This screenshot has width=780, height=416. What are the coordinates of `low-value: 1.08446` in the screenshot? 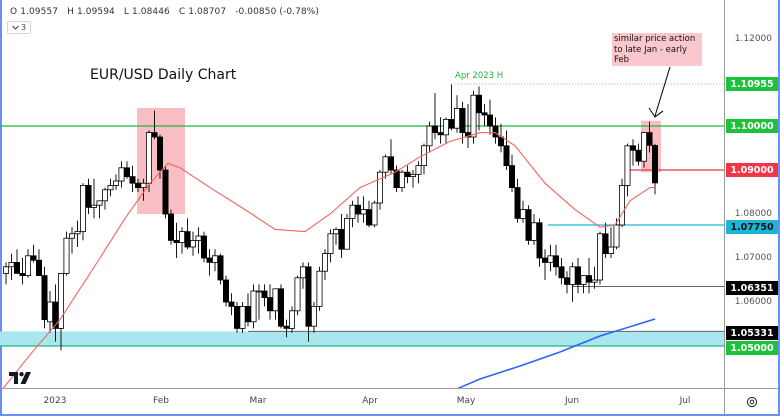 It's located at (150, 12).